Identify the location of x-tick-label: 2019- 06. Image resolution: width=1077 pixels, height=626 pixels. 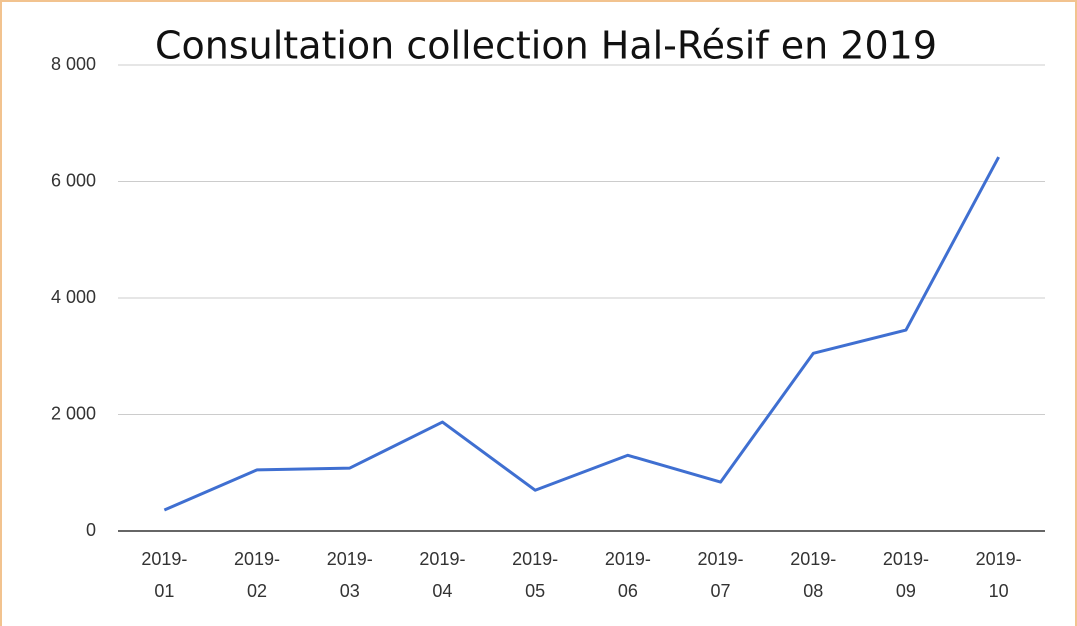
(628, 575).